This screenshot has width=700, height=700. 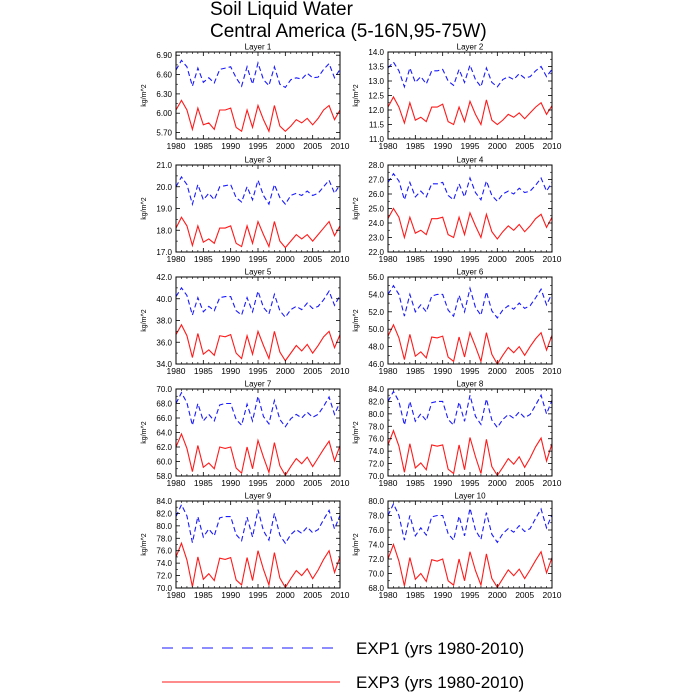 I want to click on panel-title: Layer 9, so click(x=258, y=496).